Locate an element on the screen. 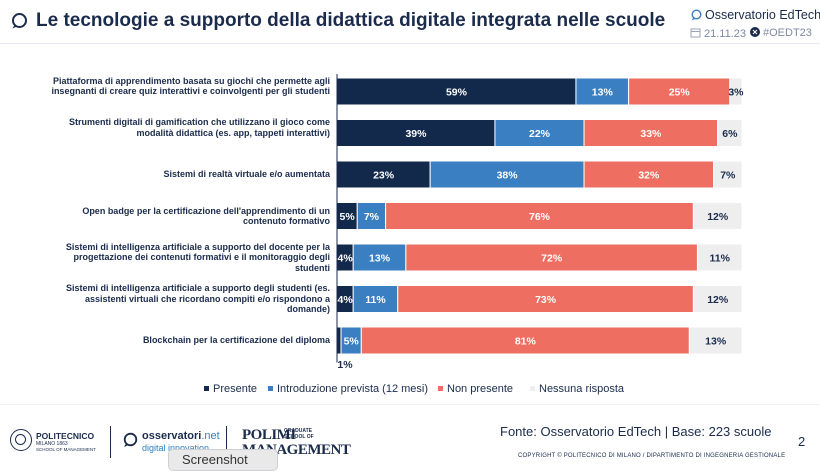  hashtag-label: #OEDT23 is located at coordinates (787, 33).